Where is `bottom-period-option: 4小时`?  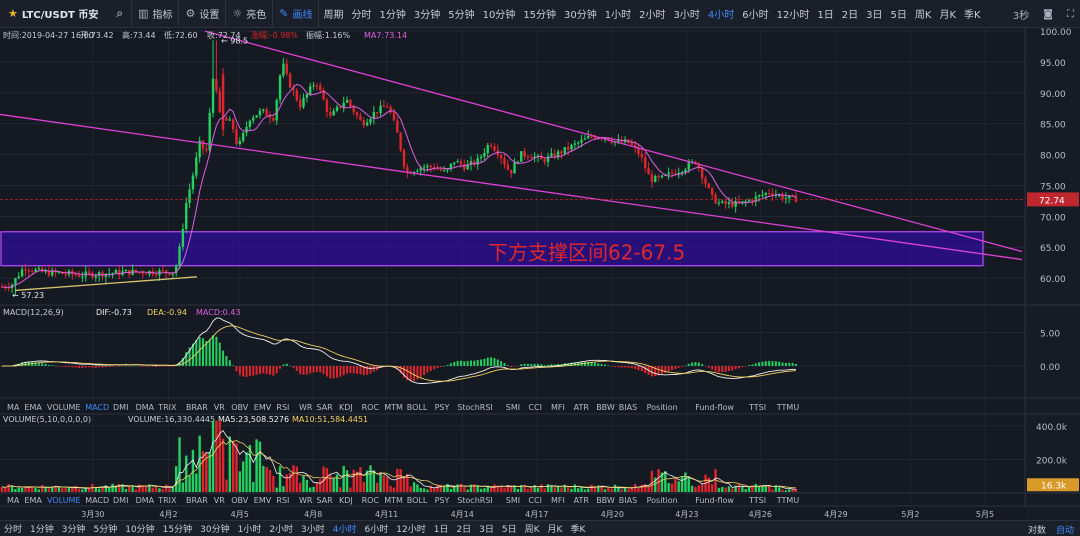 bottom-period-option: 4小时 is located at coordinates (344, 530).